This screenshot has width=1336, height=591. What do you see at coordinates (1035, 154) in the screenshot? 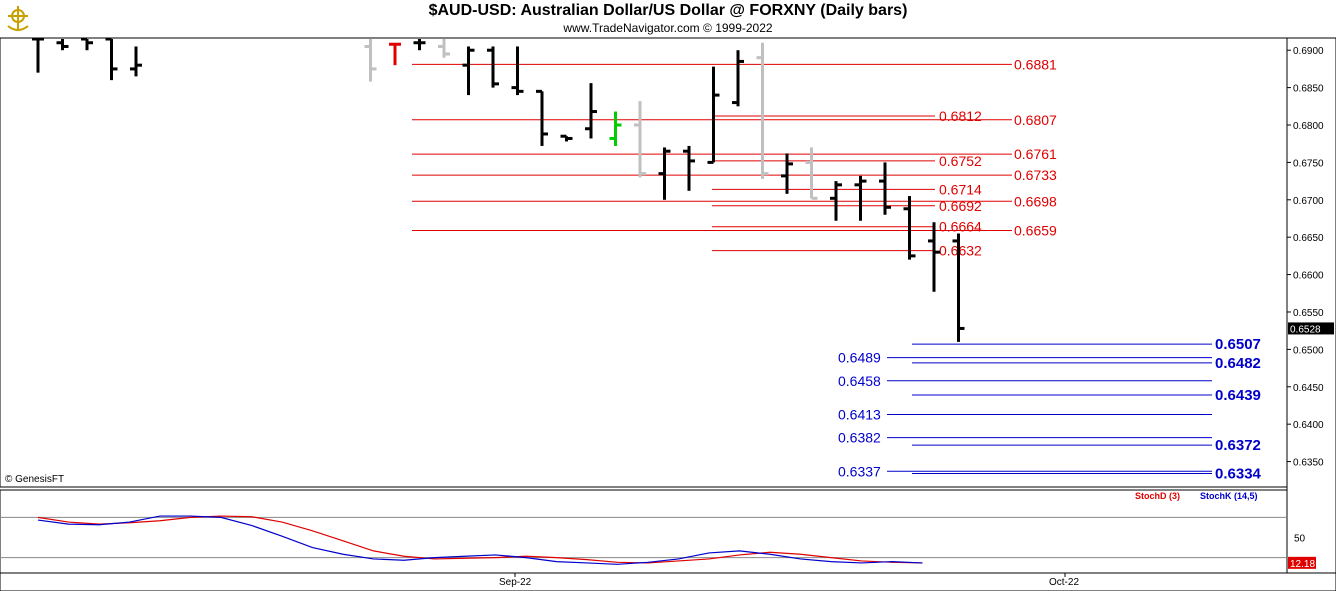
I see `red-level-label: 0.6761` at bounding box center [1035, 154].